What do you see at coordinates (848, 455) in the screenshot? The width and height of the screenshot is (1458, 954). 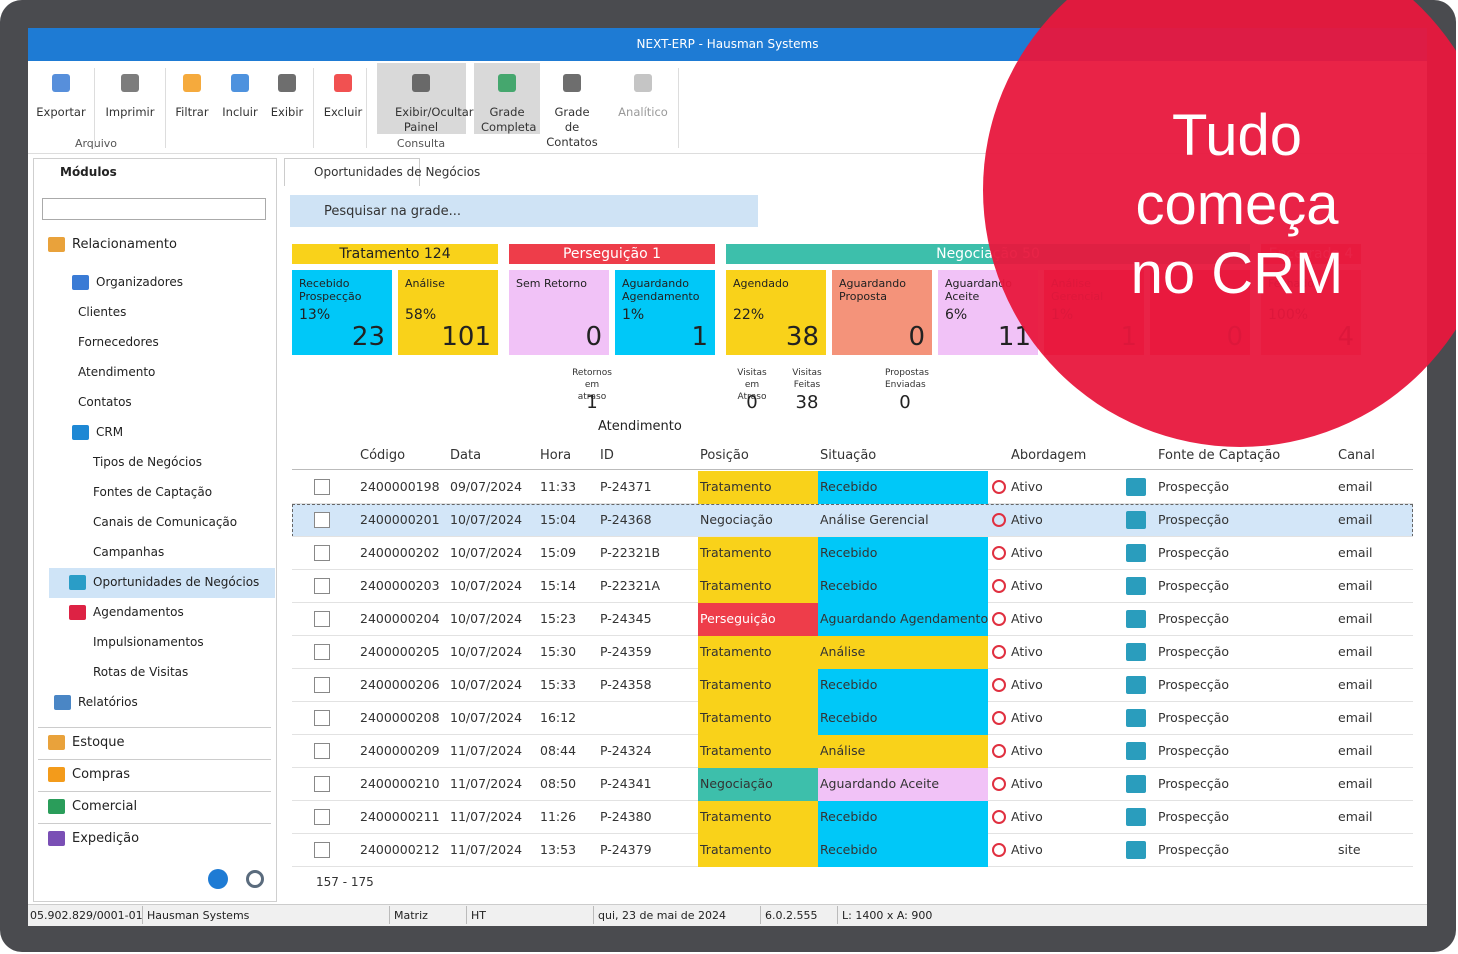 I see `column-header: Situação` at bounding box center [848, 455].